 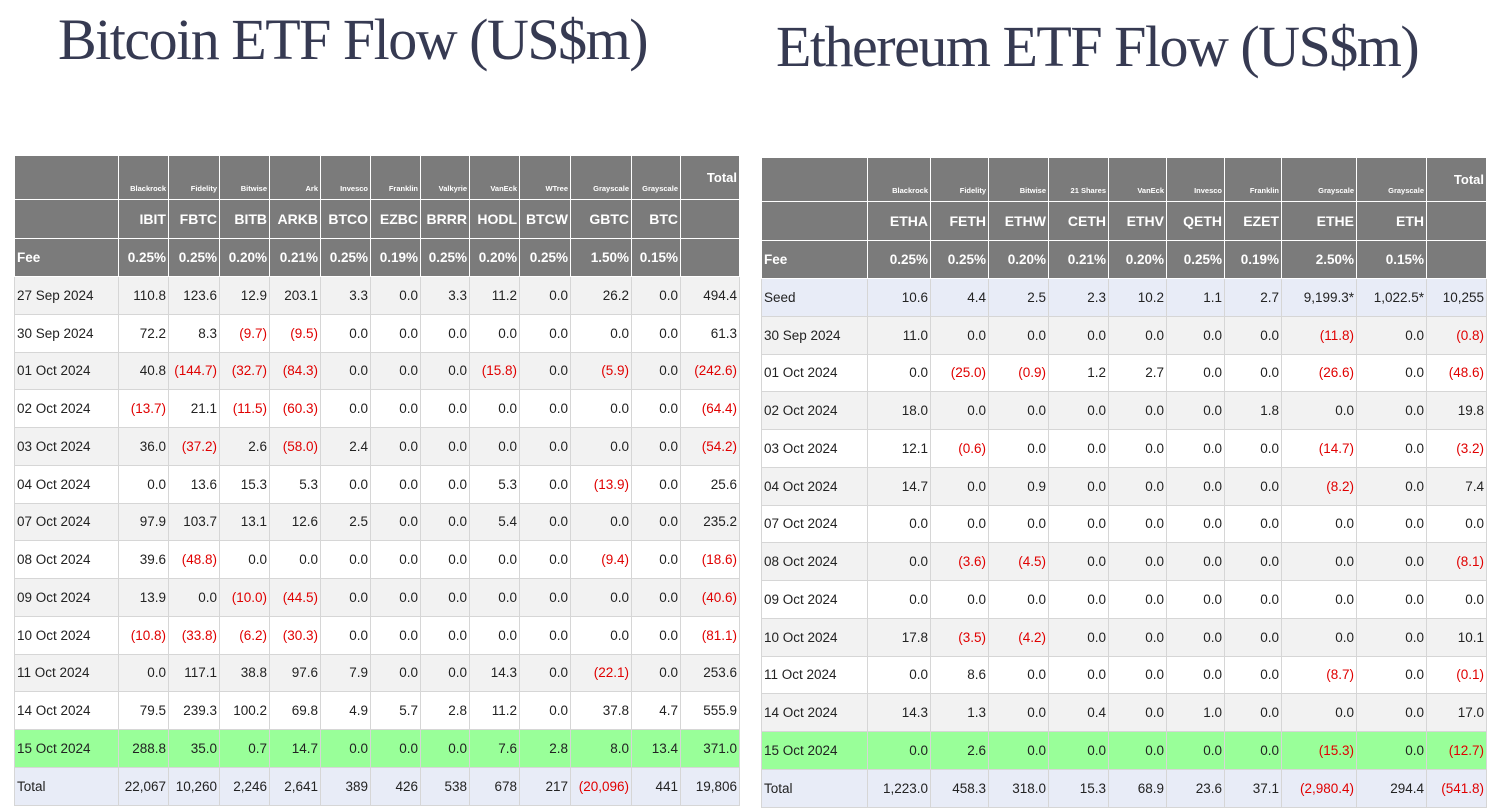 What do you see at coordinates (1391, 788) in the screenshot?
I see `flow-value: 294.4` at bounding box center [1391, 788].